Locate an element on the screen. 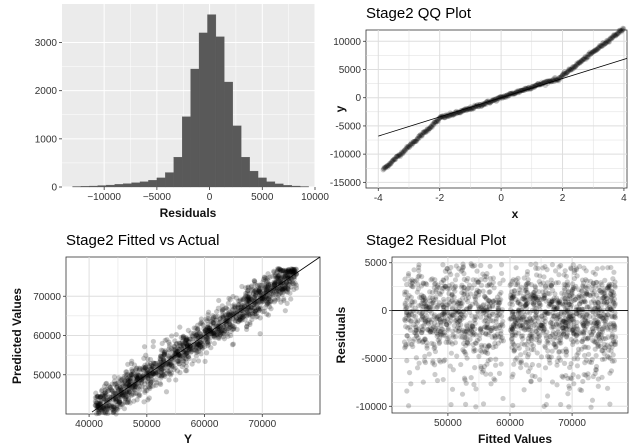 The width and height of the screenshot is (629, 447). residual-plot-y-tick-label: 5000 is located at coordinates (376, 263).